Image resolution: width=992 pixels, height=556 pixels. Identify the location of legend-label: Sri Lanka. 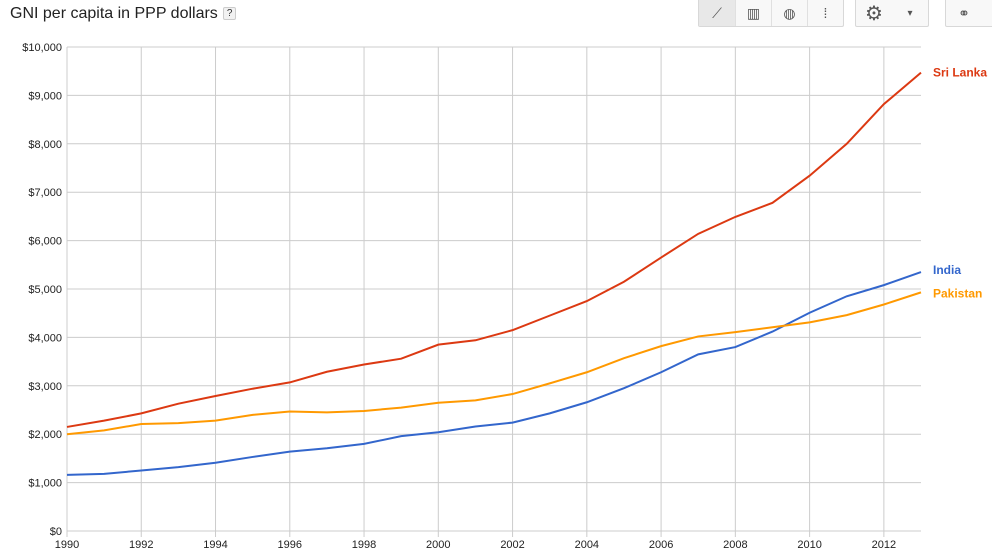
(960, 73).